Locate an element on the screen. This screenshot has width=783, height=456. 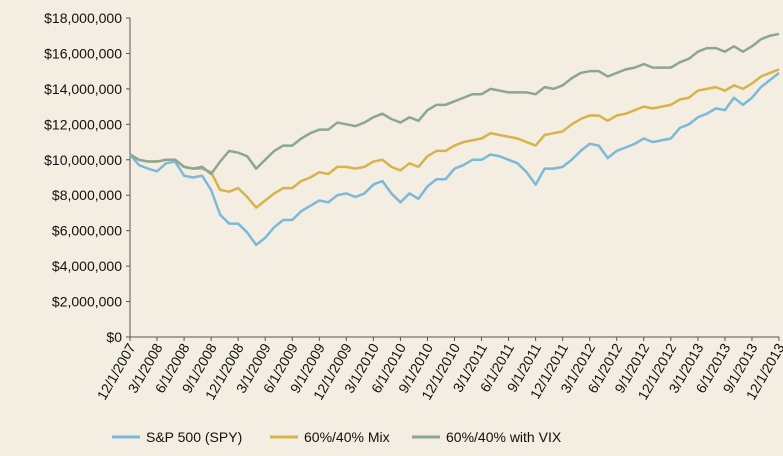
legend-label: 60%/40% Mix is located at coordinates (347, 437).